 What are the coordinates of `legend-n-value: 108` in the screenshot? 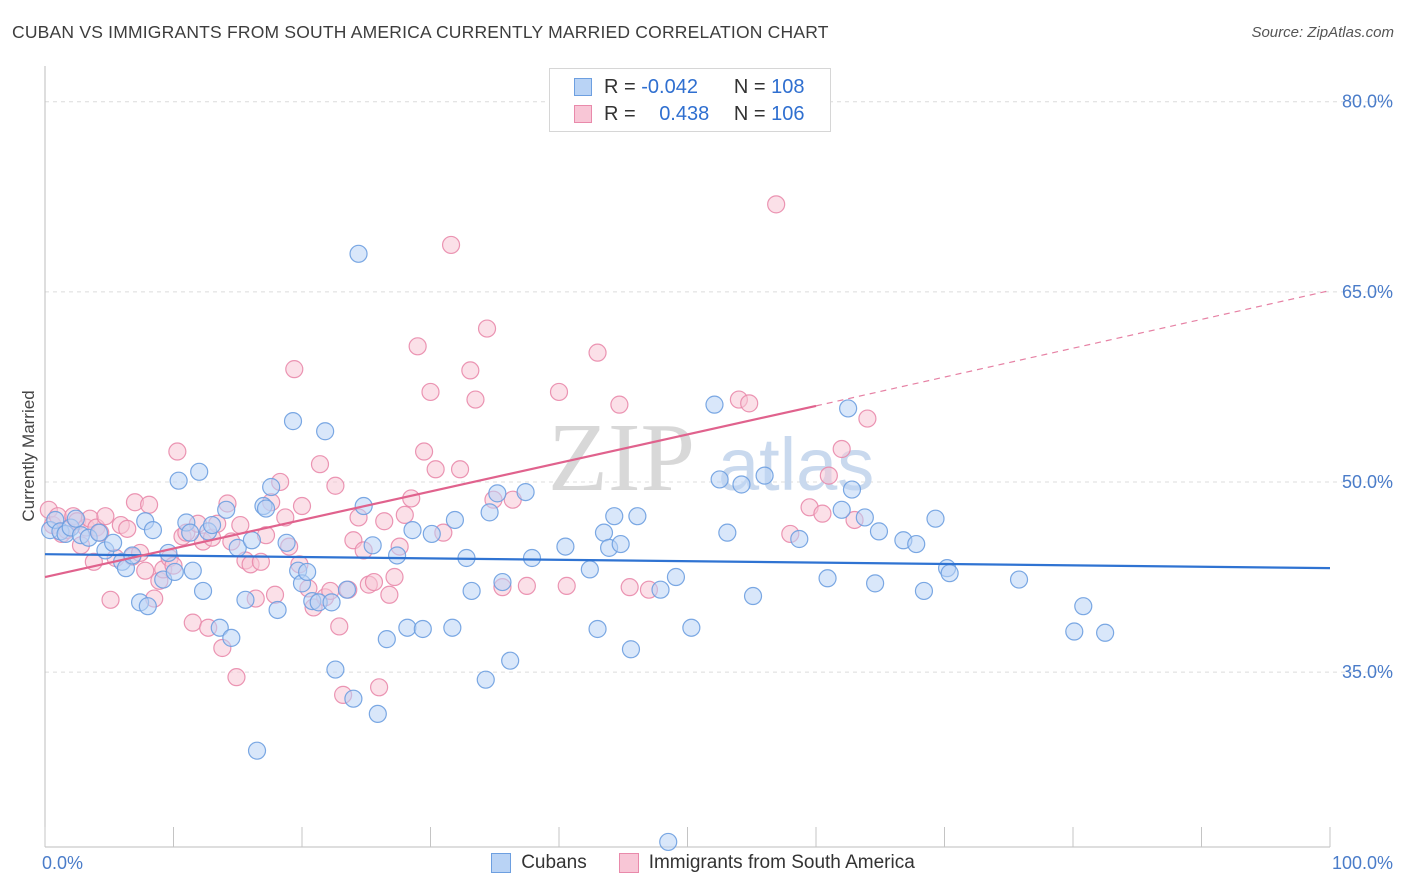 It's located at (788, 86).